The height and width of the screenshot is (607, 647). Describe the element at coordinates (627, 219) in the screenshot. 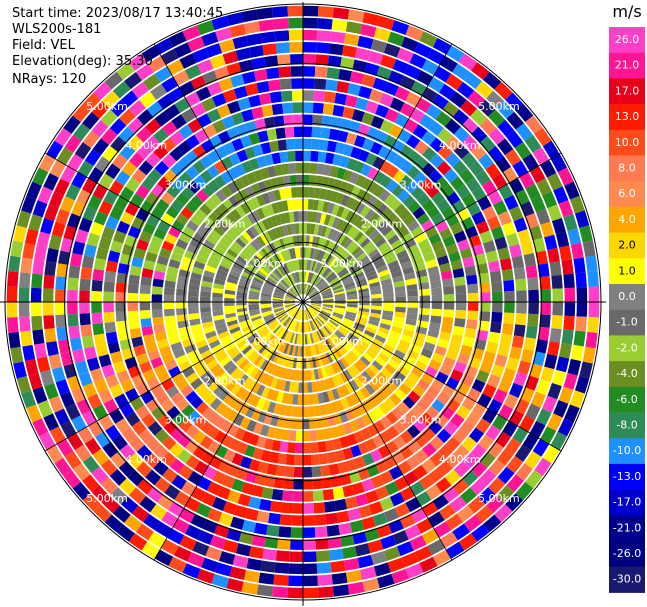

I see `colorbar-tick-label: 4.0` at that location.